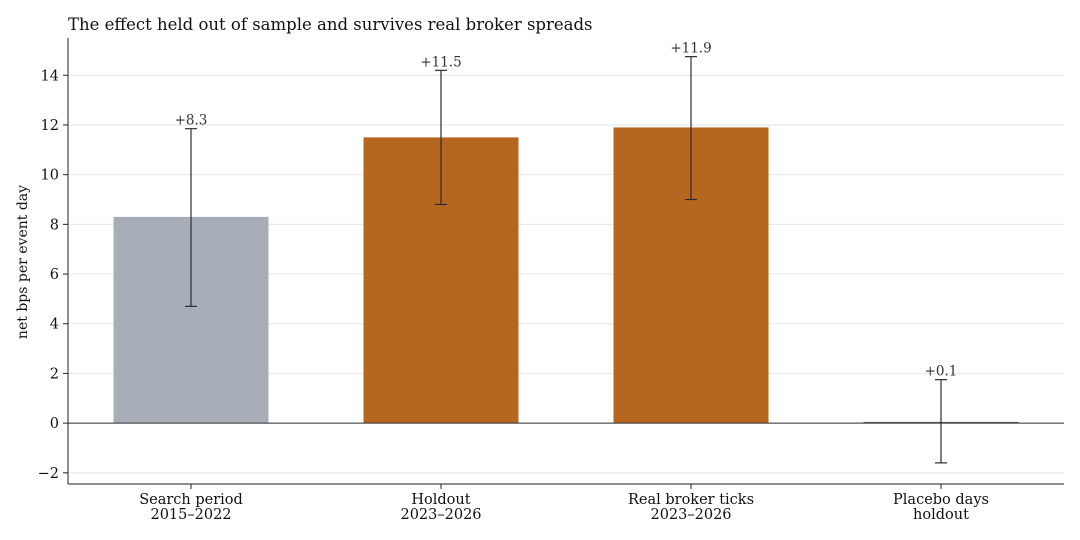 This screenshot has height=540, width=1080. Describe the element at coordinates (440, 500) in the screenshot. I see `x-tick-label: Holdout` at that location.